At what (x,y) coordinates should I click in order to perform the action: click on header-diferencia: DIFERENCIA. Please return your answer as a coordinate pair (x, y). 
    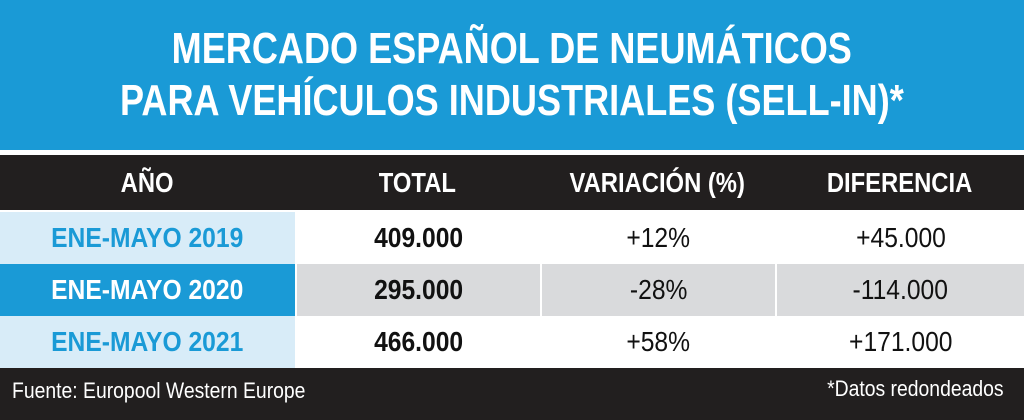
    Looking at the image, I should click on (899, 182).